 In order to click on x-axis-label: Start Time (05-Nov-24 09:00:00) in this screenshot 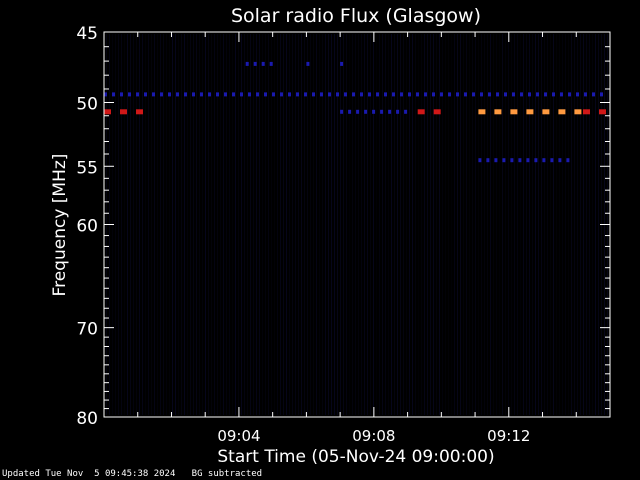, I will do `click(355, 457)`.